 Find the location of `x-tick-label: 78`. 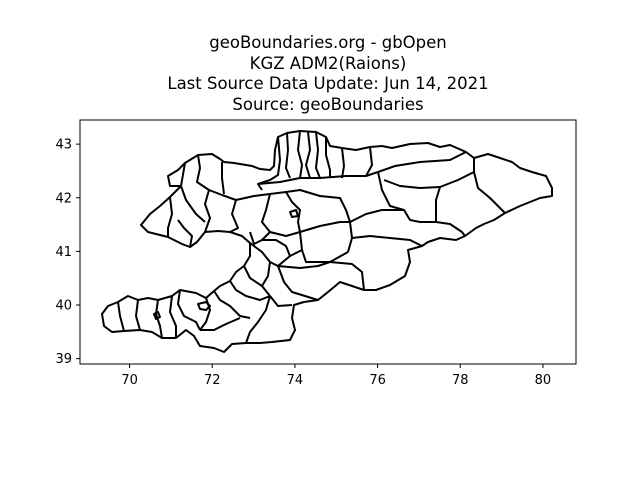

x-tick-label: 78 is located at coordinates (460, 380).